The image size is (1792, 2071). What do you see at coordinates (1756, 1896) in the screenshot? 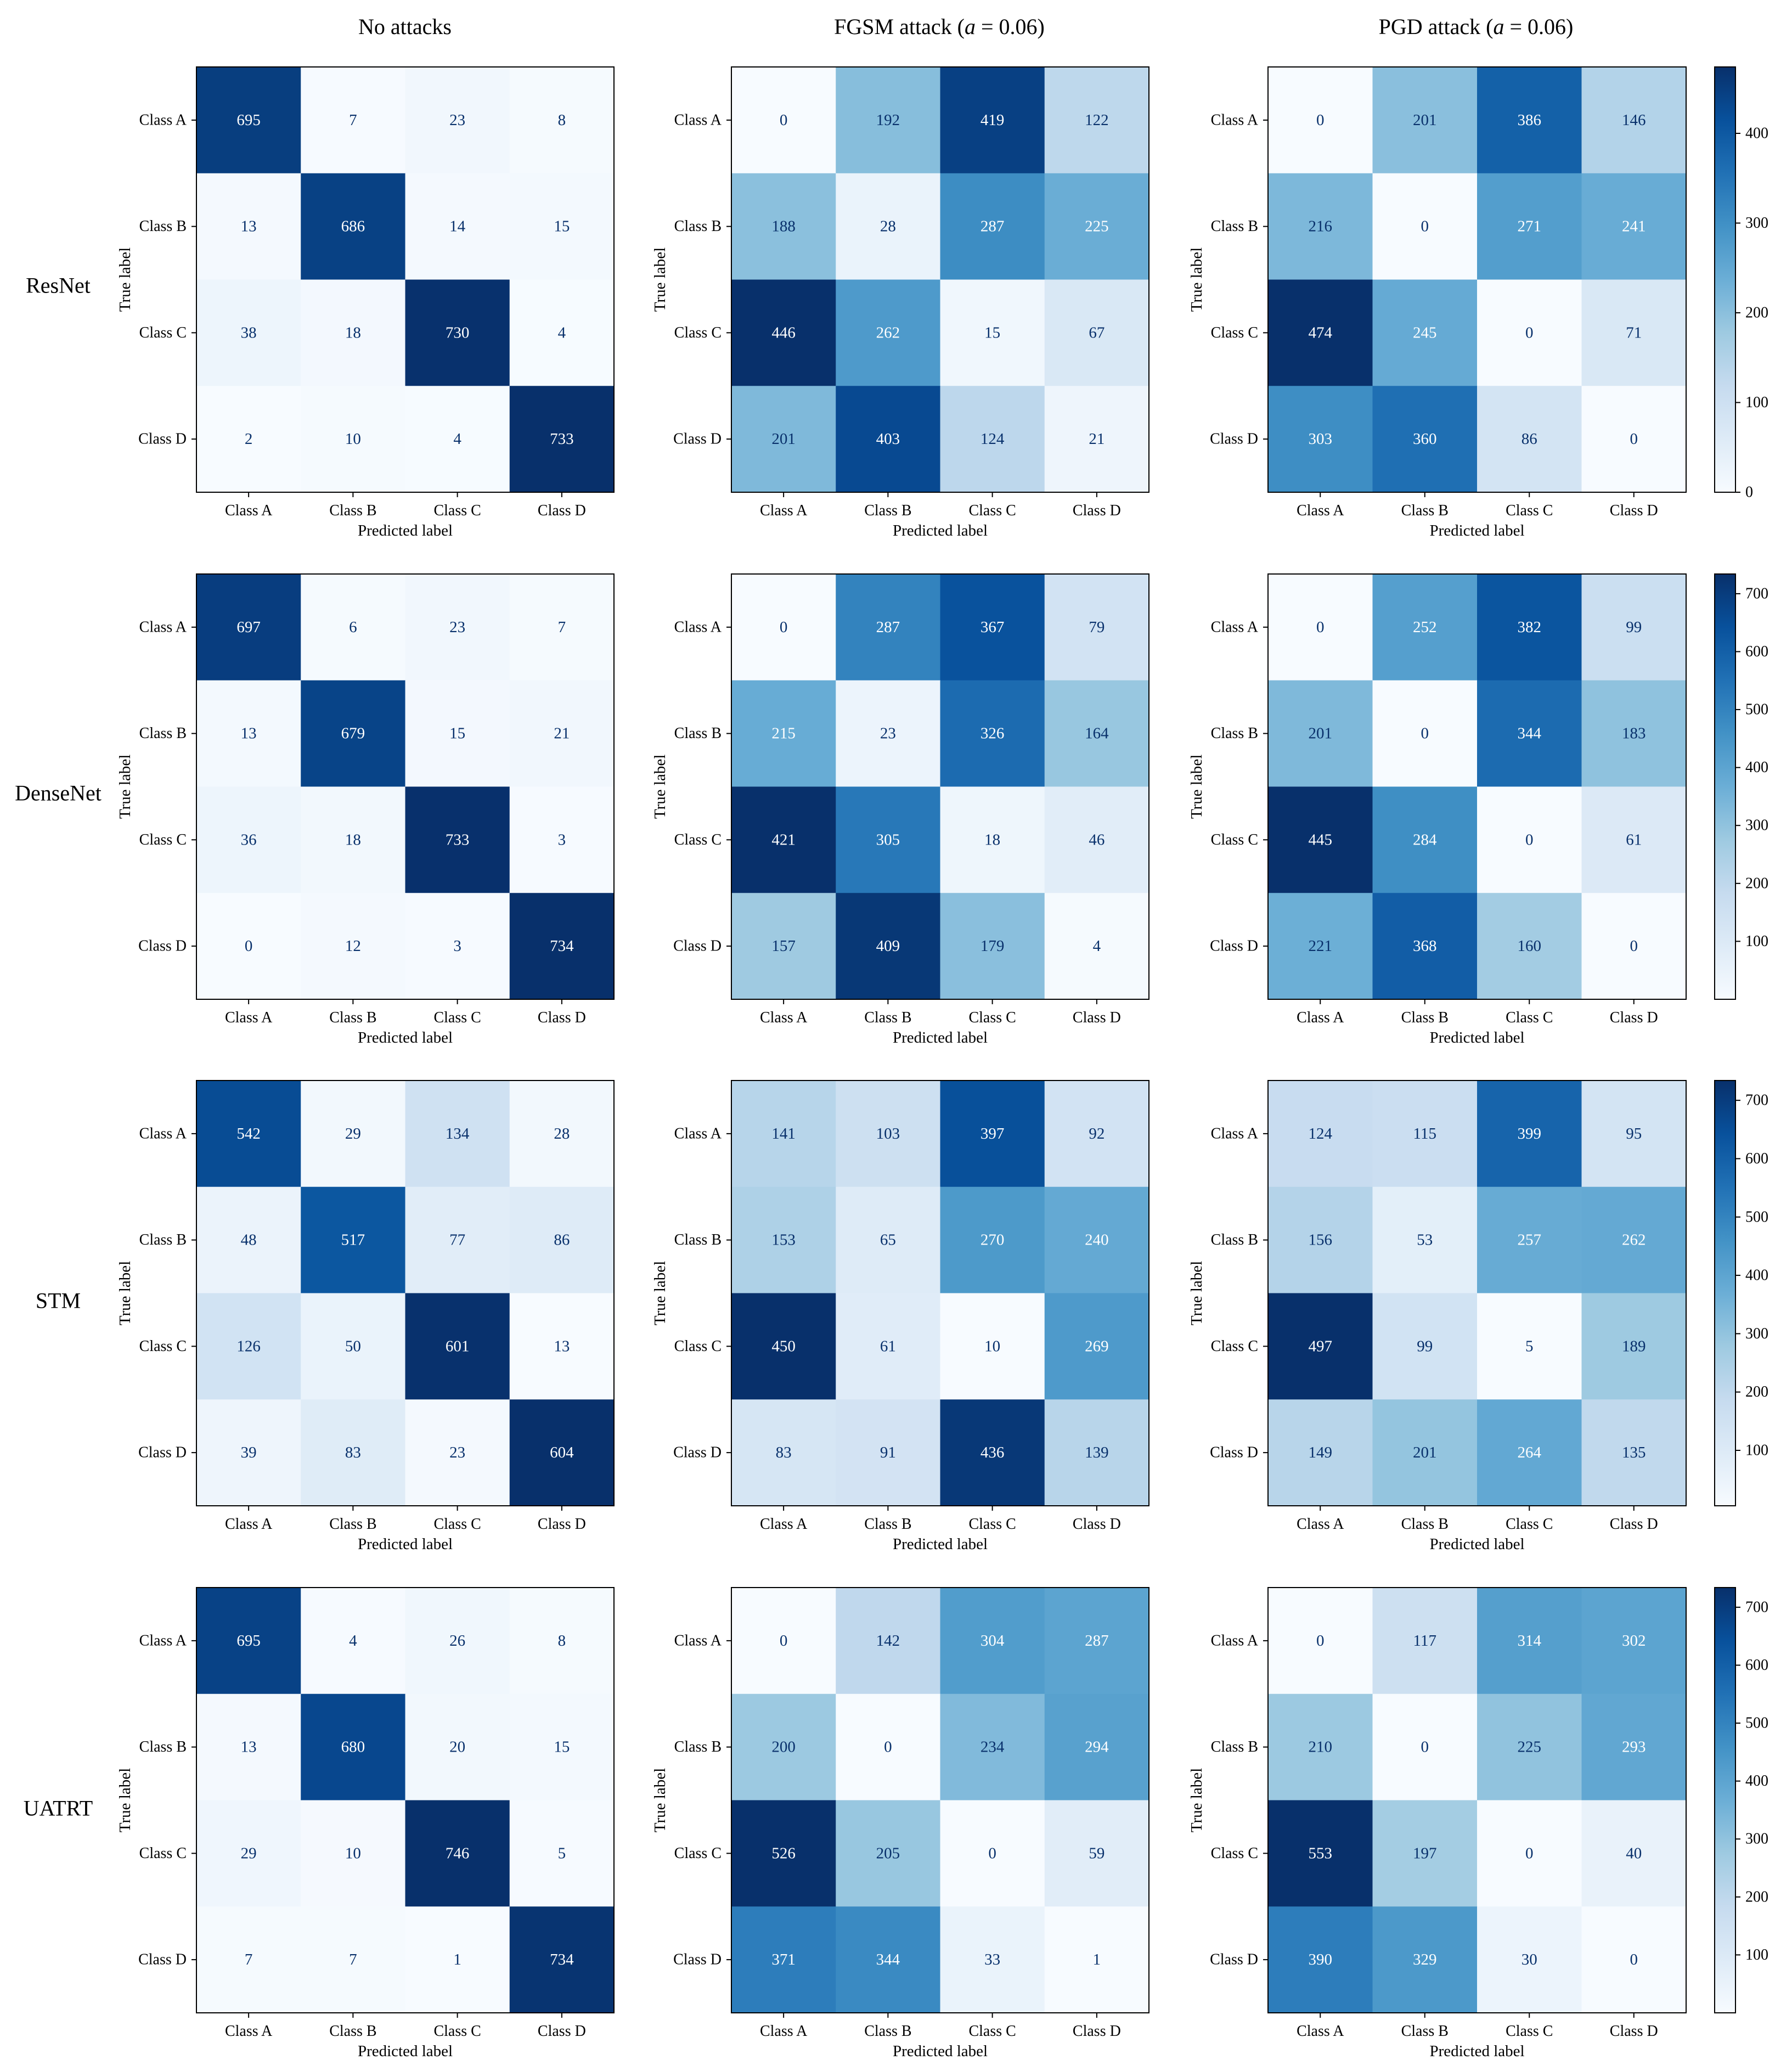
I see `colorbar-tick-label: 200` at bounding box center [1756, 1896].